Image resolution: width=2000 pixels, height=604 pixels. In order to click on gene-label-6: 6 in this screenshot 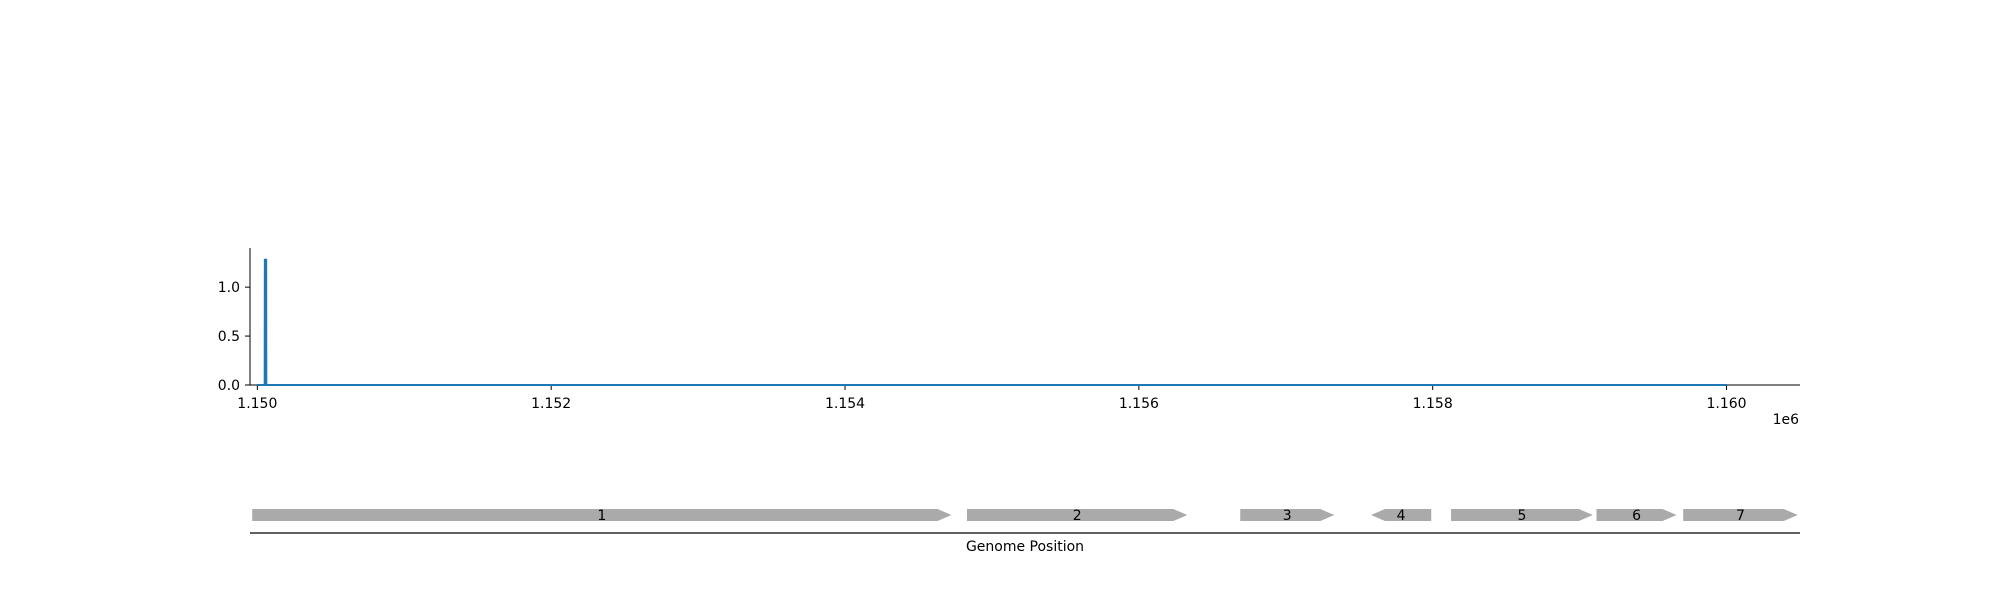, I will do `click(1636, 516)`.